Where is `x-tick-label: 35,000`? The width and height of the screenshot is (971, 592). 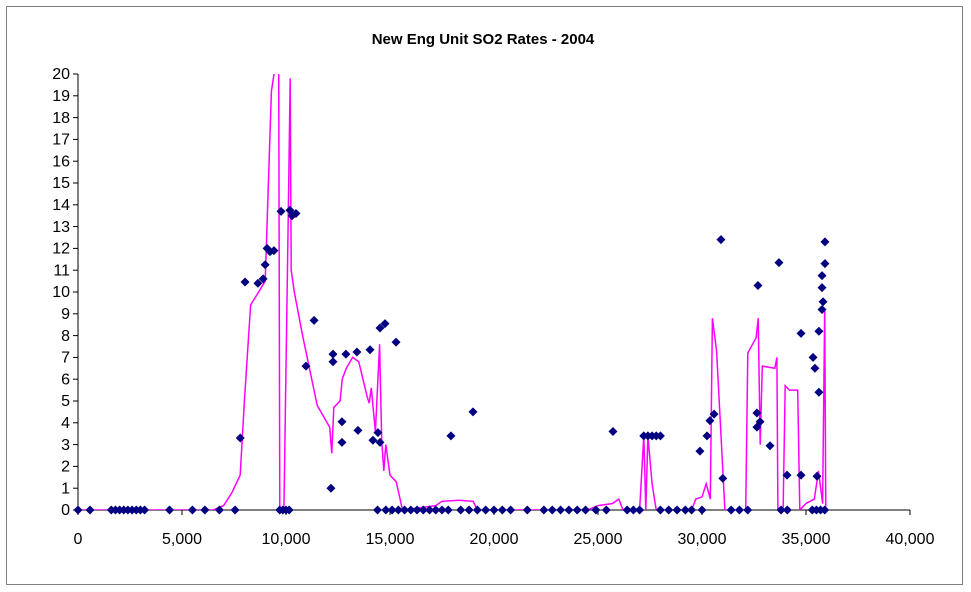
x-tick-label: 35,000 is located at coordinates (806, 539).